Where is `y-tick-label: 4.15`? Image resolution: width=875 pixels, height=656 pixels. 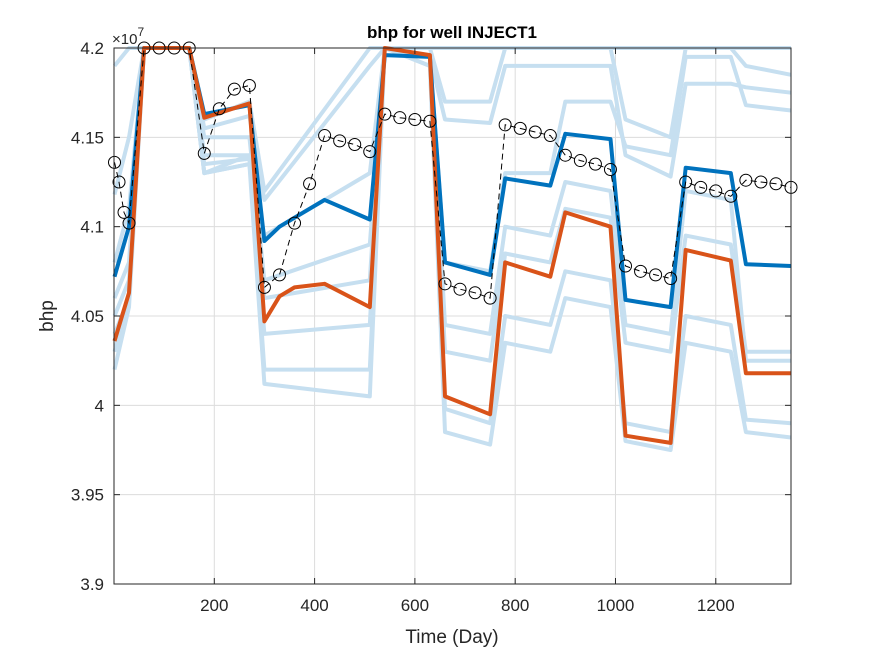
y-tick-label: 4.15 is located at coordinates (87, 137).